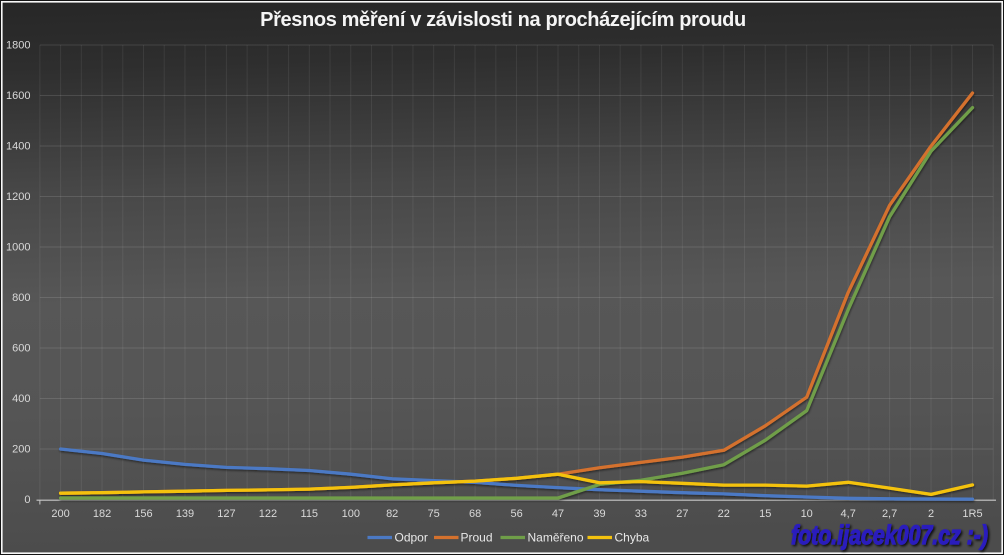  What do you see at coordinates (102, 514) in the screenshot?
I see `svg-text: 182` at bounding box center [102, 514].